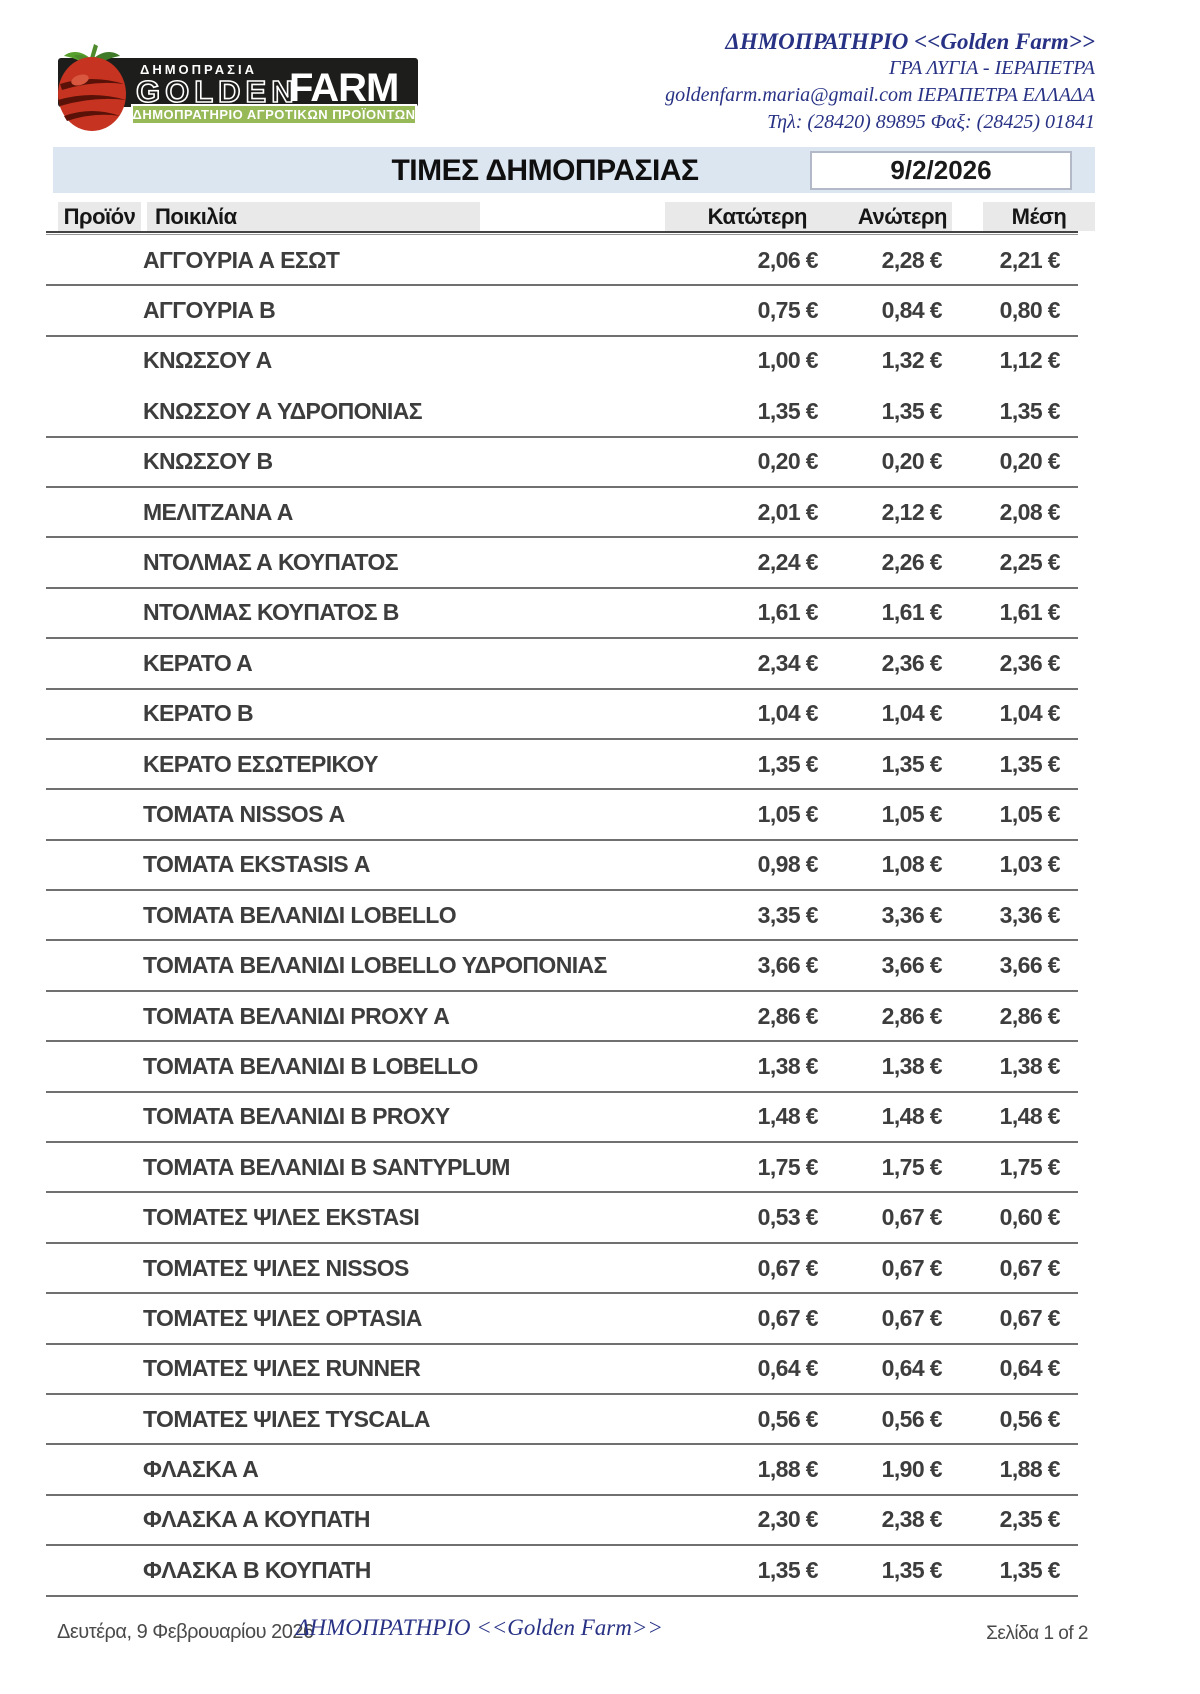 The height and width of the screenshot is (1694, 1200). Describe the element at coordinates (479, 1627) in the screenshot. I see `footer-stamp: ΔΗΜΟΠΡΑΤΗΡΙΟ <<Golden Farm>>` at that location.